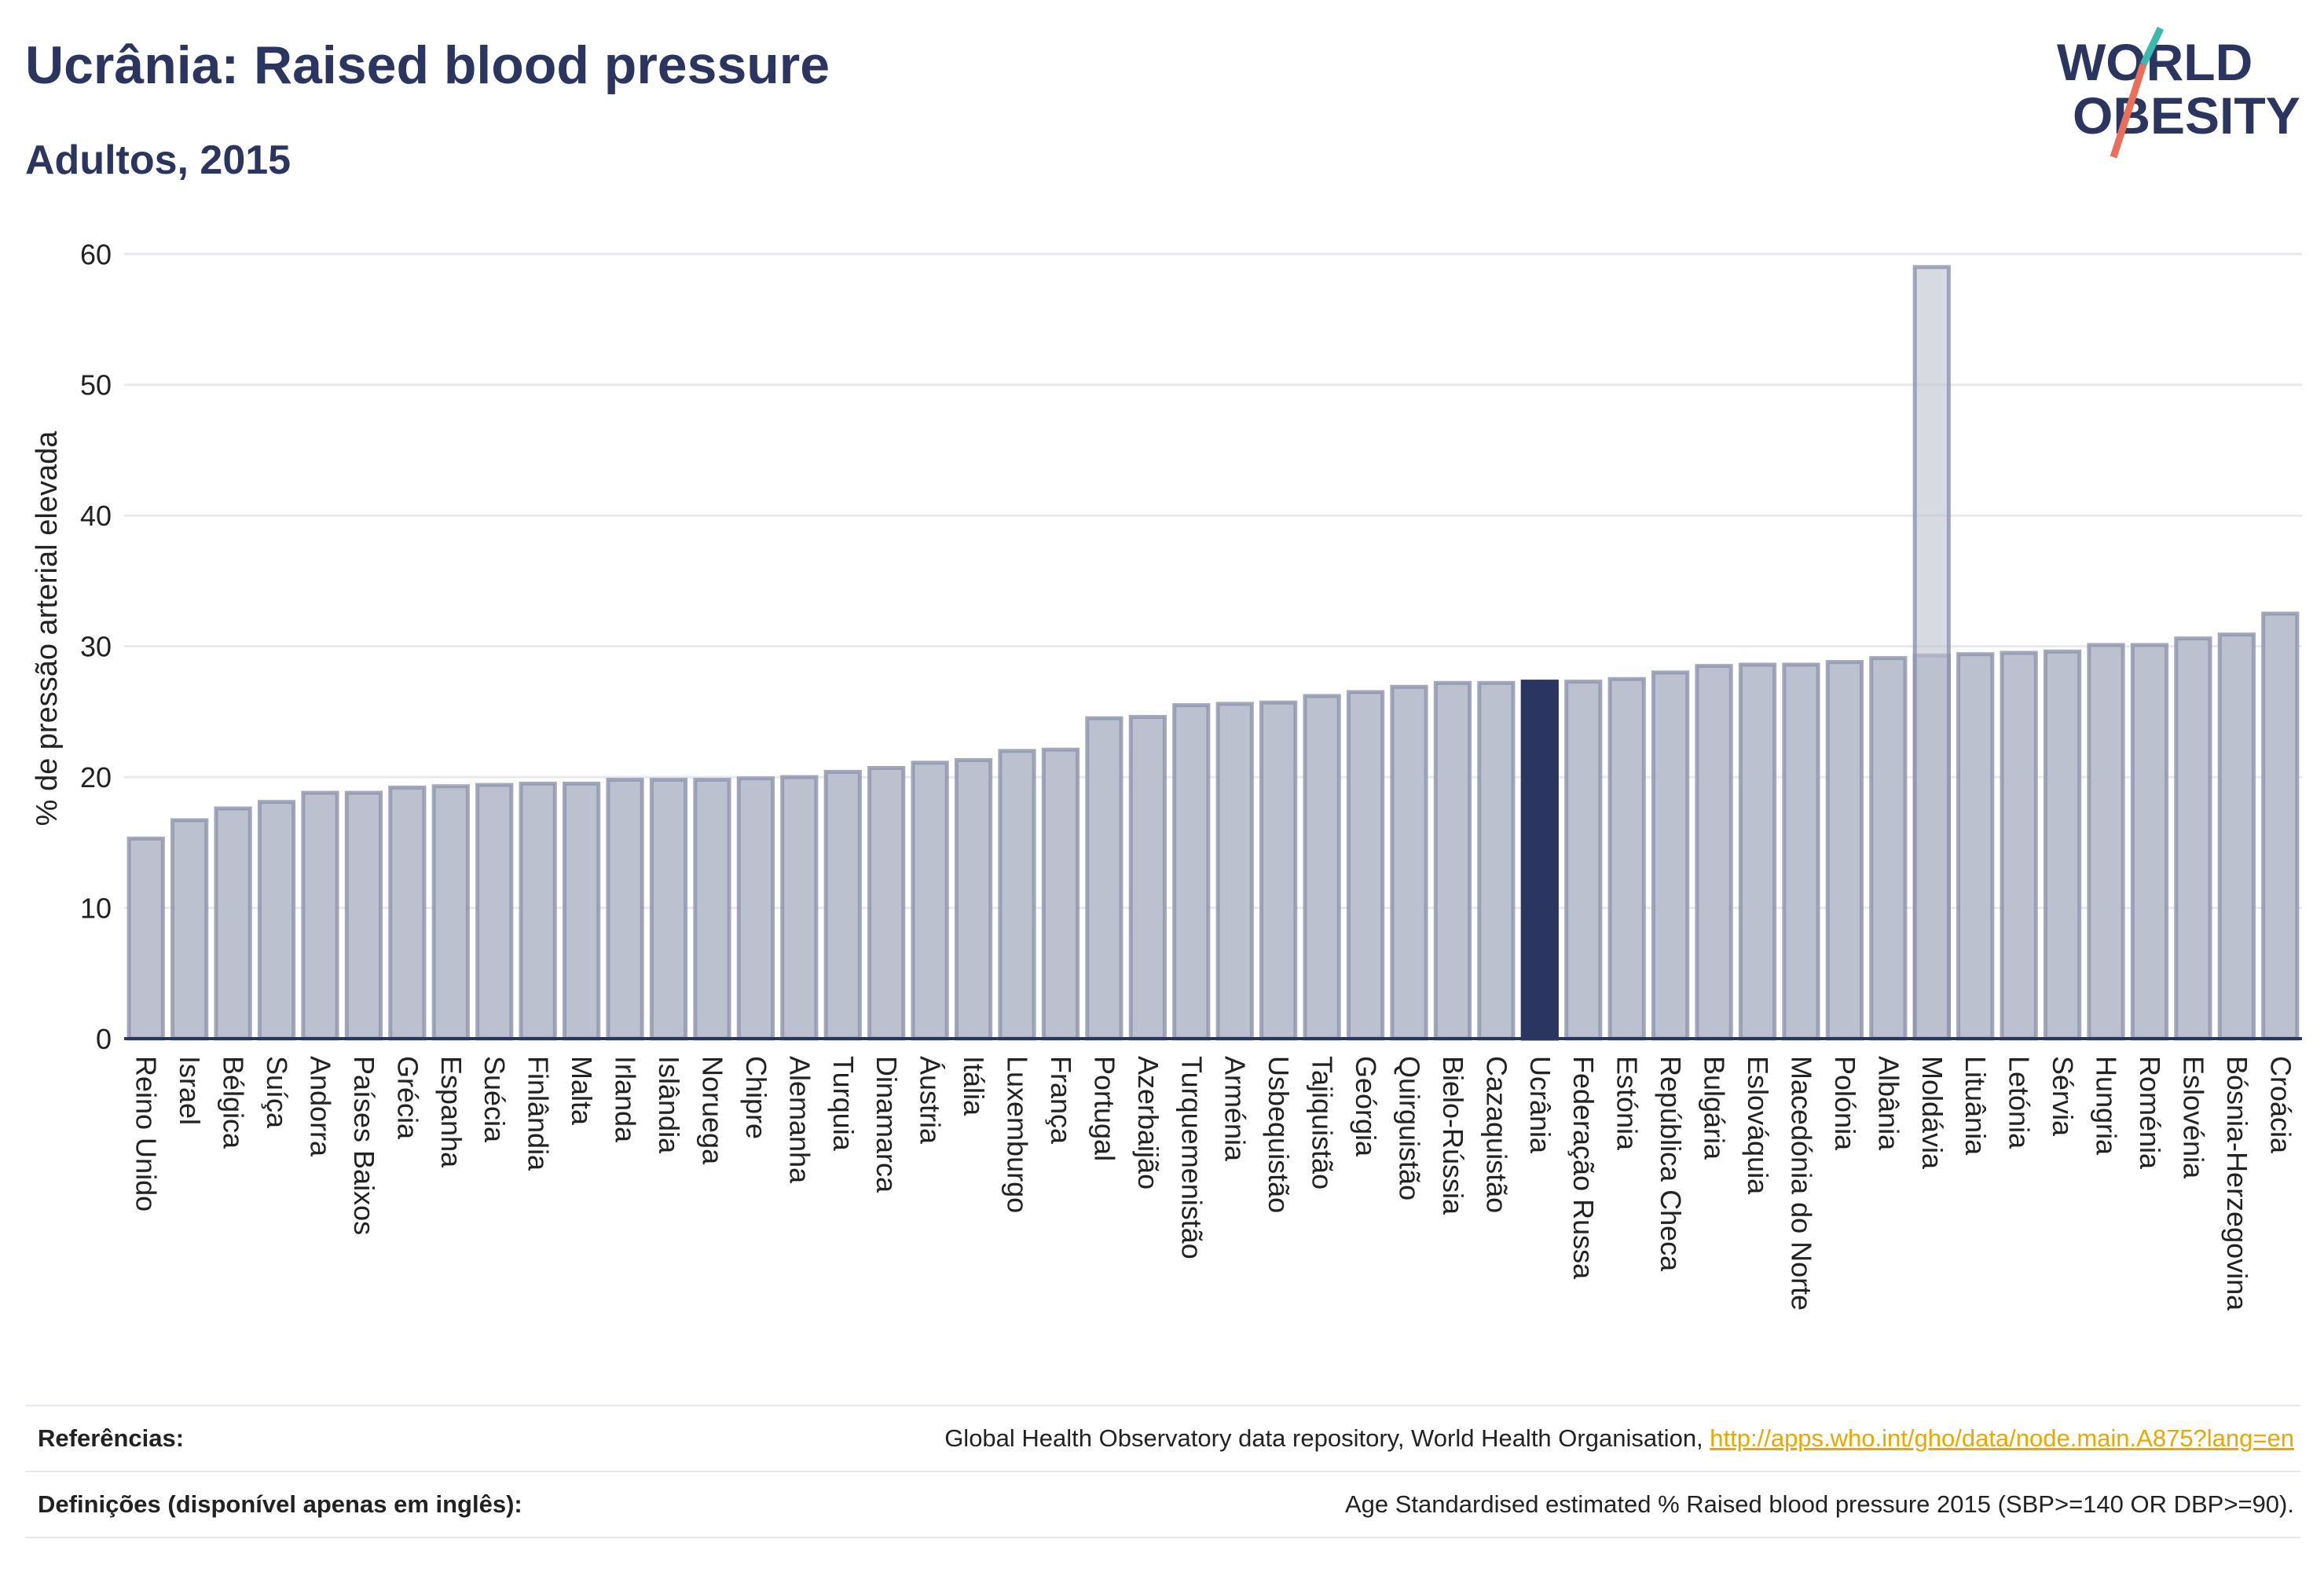 This screenshot has width=2324, height=1576. What do you see at coordinates (47, 628) in the screenshot?
I see `y-axis-label: % de pressão arterial elevada` at bounding box center [47, 628].